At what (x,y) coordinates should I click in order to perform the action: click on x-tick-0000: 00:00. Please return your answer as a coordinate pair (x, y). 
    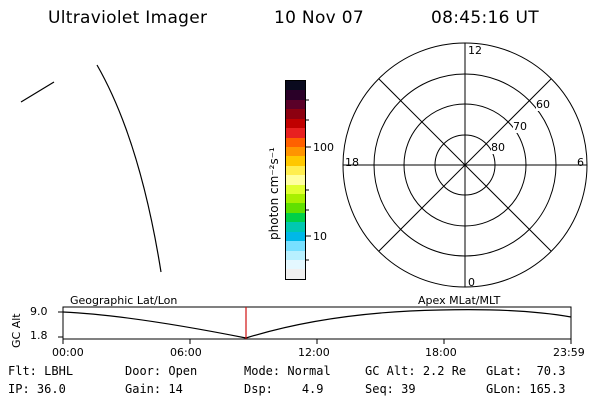
    Looking at the image, I should click on (68, 352).